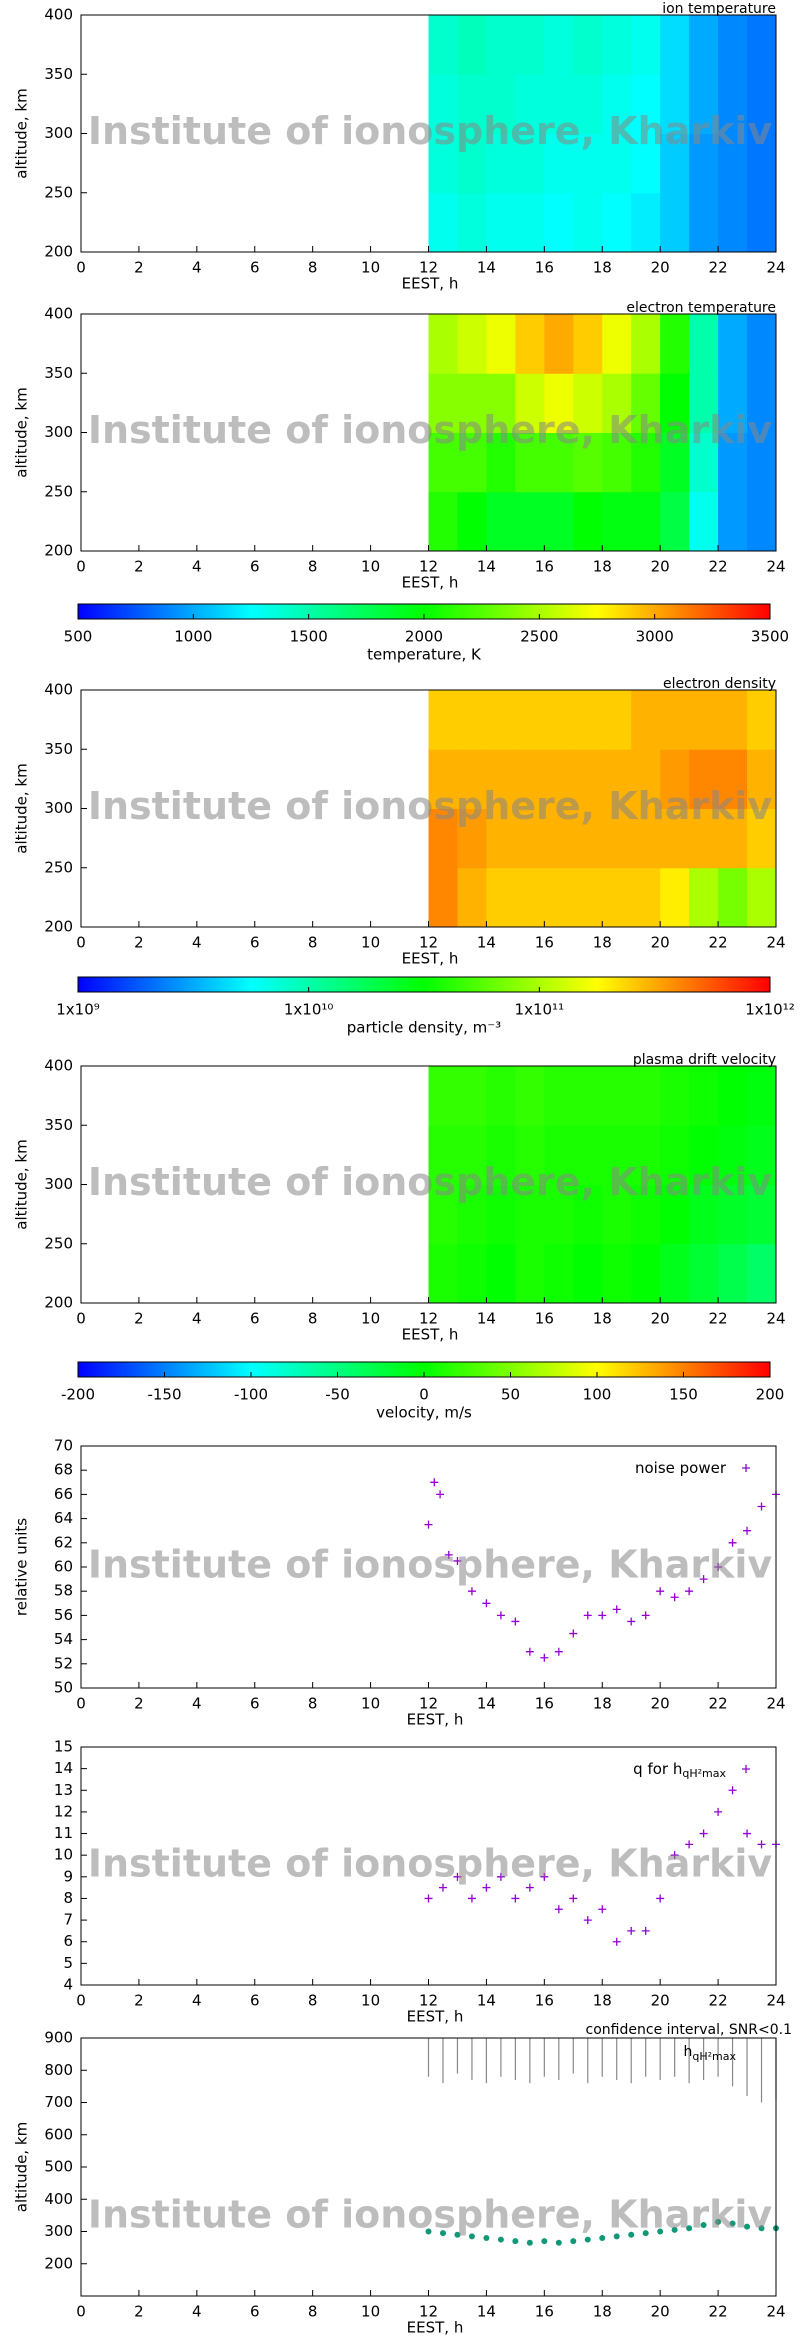 Image resolution: width=800 pixels, height=2341 pixels. What do you see at coordinates (424, 637) in the screenshot?
I see `colorbar-tick-label: 2000` at bounding box center [424, 637].